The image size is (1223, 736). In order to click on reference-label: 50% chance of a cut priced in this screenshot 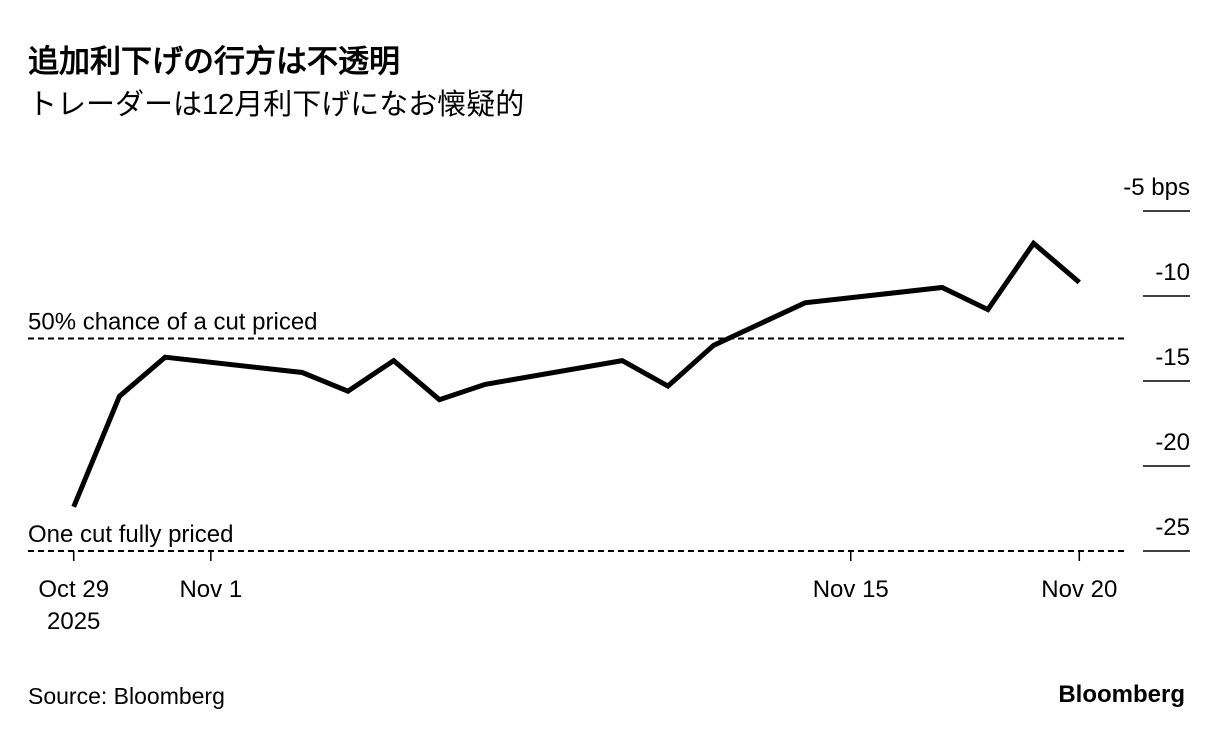, I will do `click(173, 322)`.